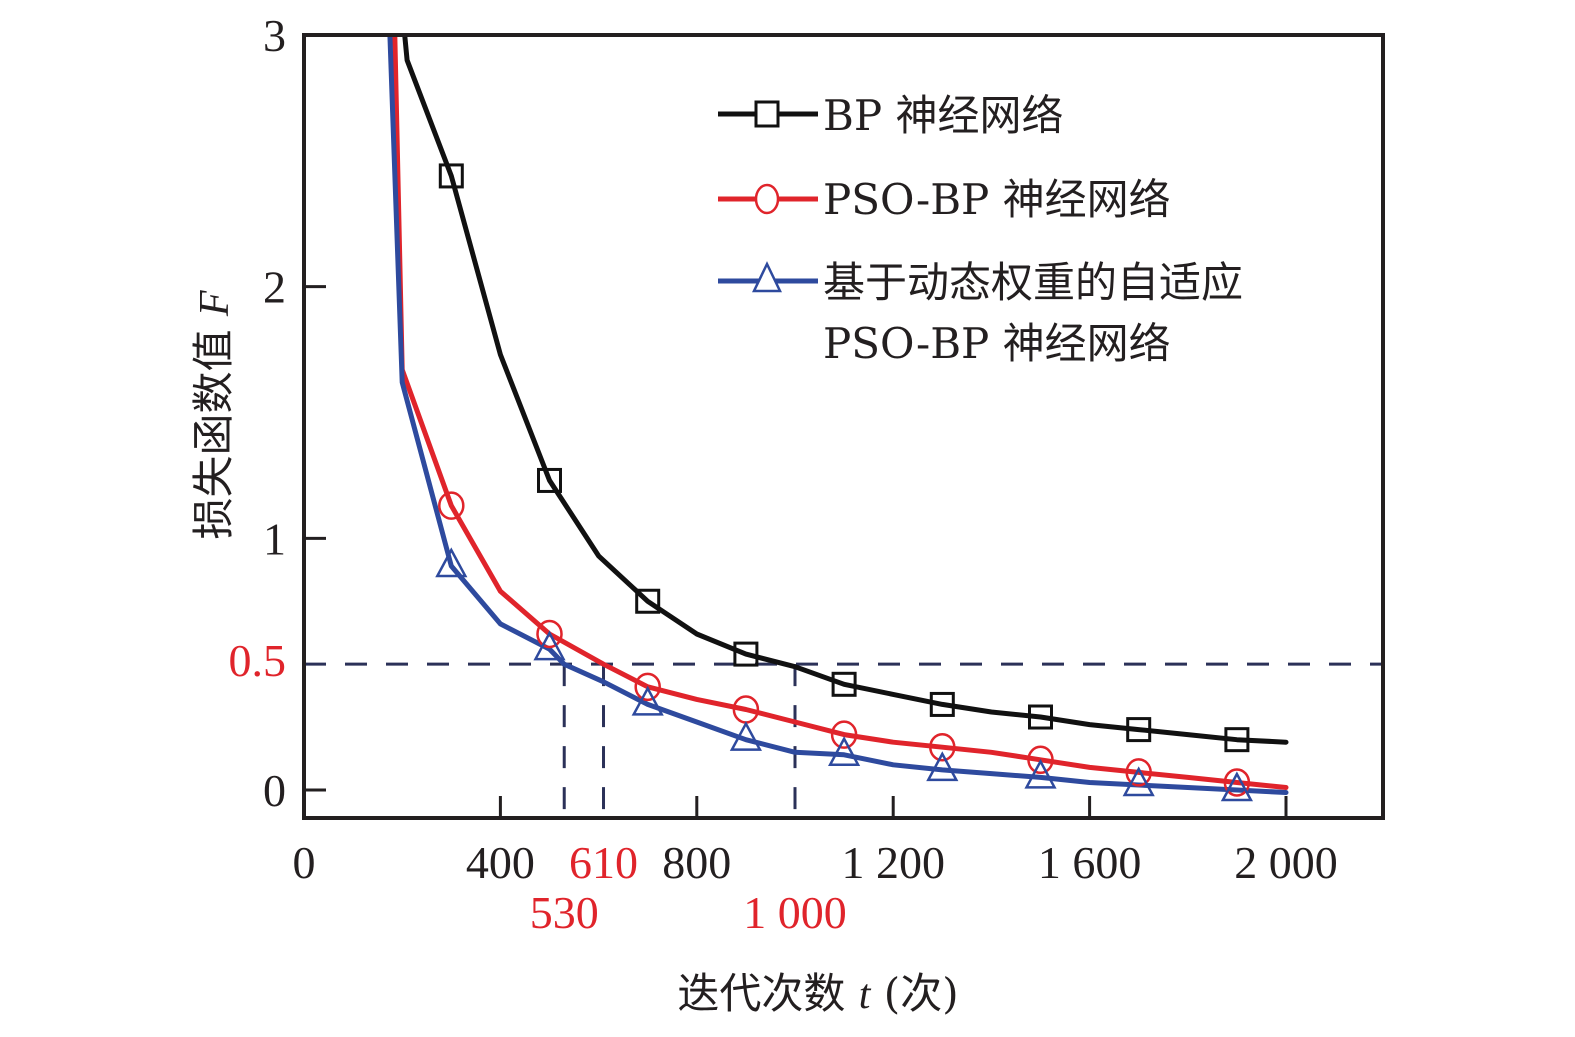 Image resolution: width=1575 pixels, height=1037 pixels. What do you see at coordinates (274, 538) in the screenshot?
I see `y-tick-label: 1` at bounding box center [274, 538].